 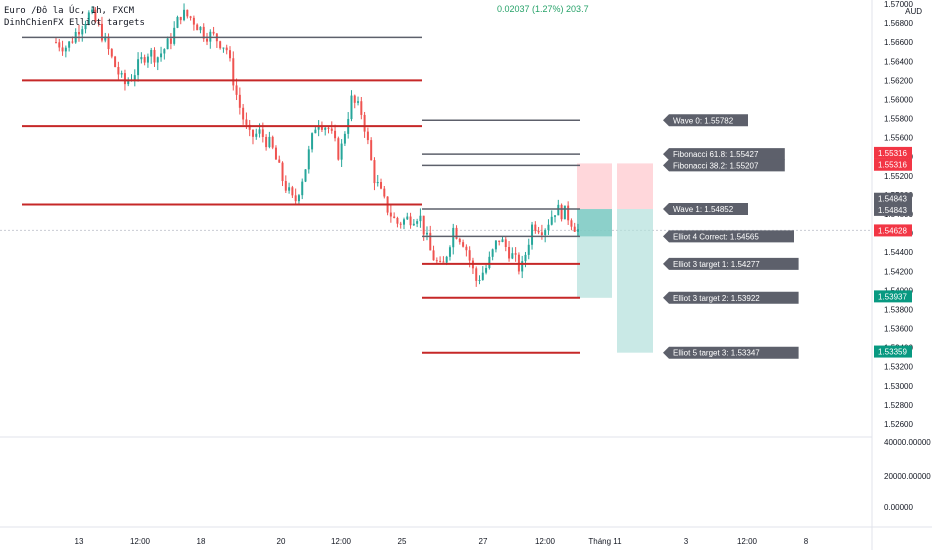 I want to click on price-tag-bg, so click(x=893, y=351).